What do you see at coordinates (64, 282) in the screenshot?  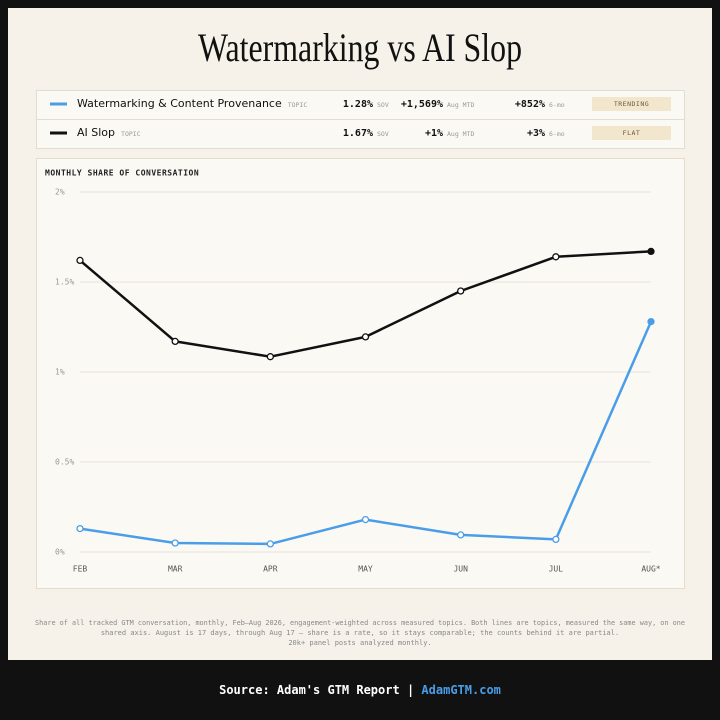 I see `y-tick-label: 1.5%` at bounding box center [64, 282].